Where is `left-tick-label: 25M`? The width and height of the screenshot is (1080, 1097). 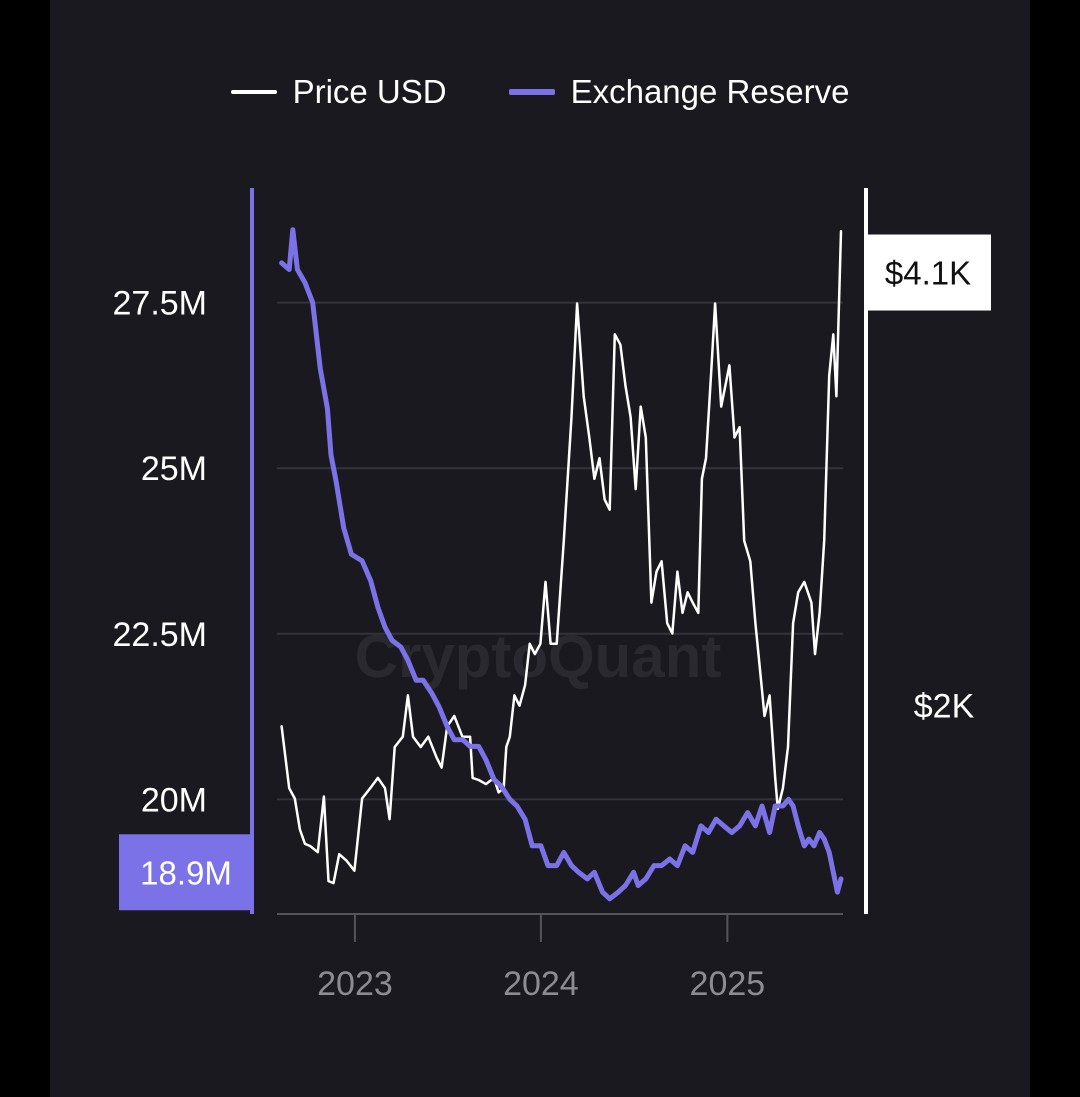
left-tick-label: 25M is located at coordinates (174, 469).